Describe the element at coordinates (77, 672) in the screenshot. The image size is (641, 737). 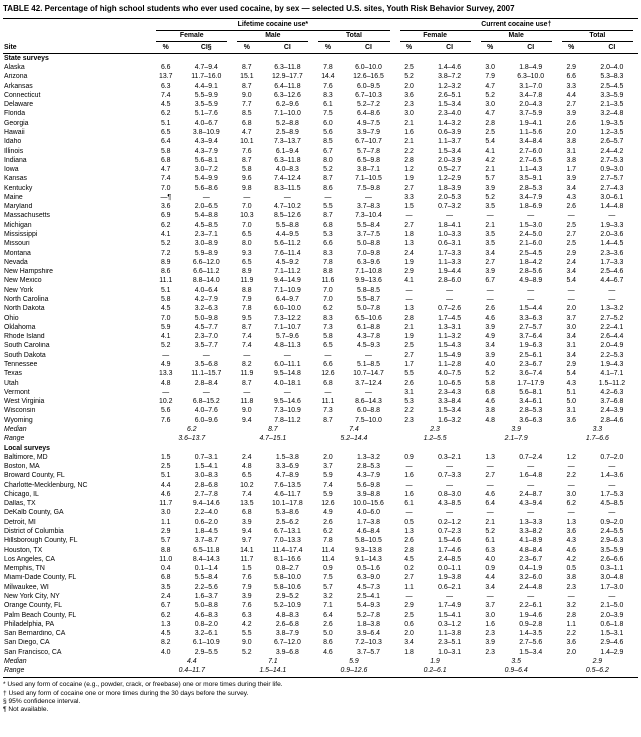
I see `summary-label: Range` at that location.